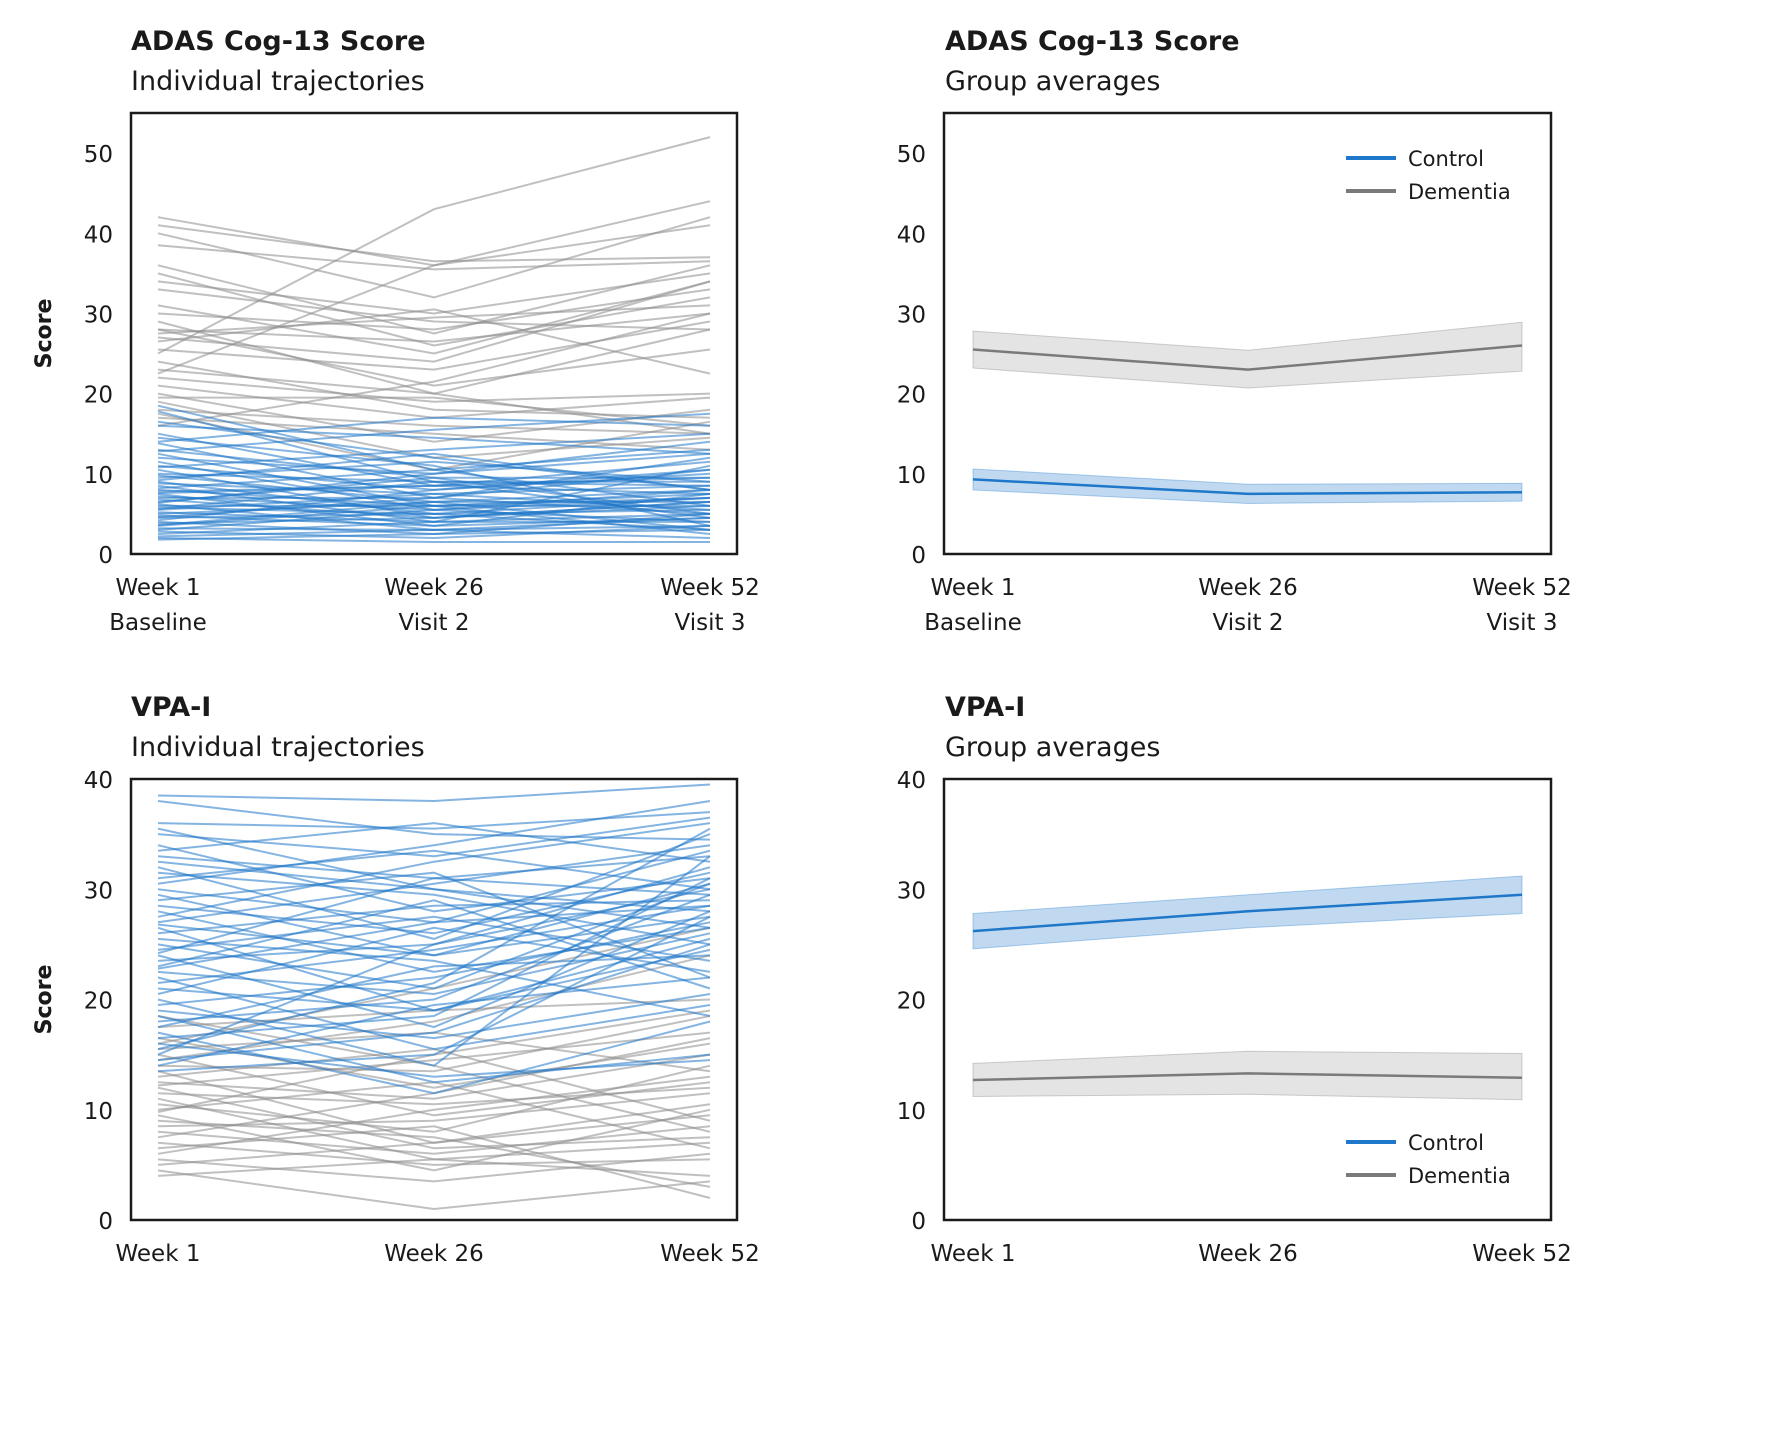 This screenshot has height=1448, width=1787. Describe the element at coordinates (1092, 41) in the screenshot. I see `chart-title: ADAS Cog-13 Score` at that location.